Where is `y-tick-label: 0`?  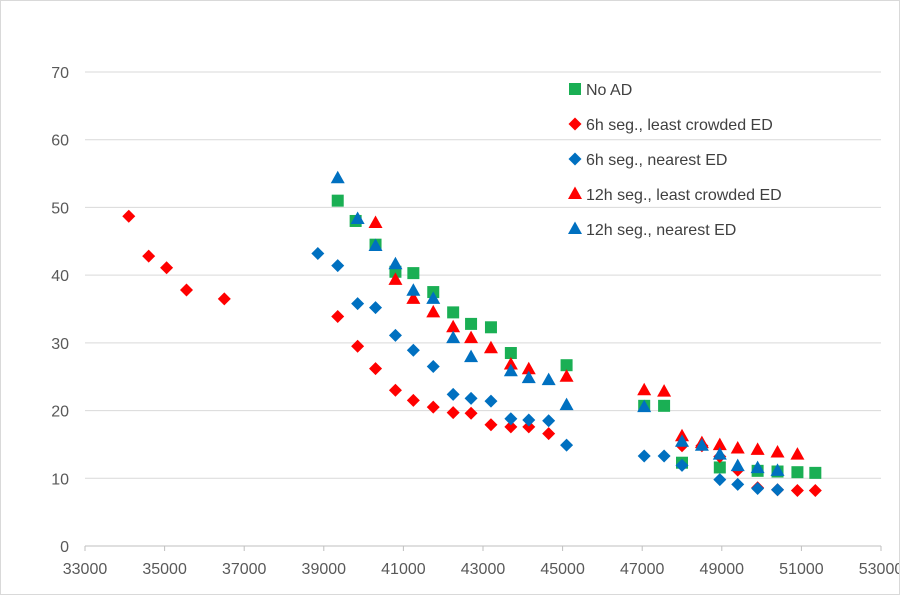
y-tick-label: 0 is located at coordinates (64, 547).